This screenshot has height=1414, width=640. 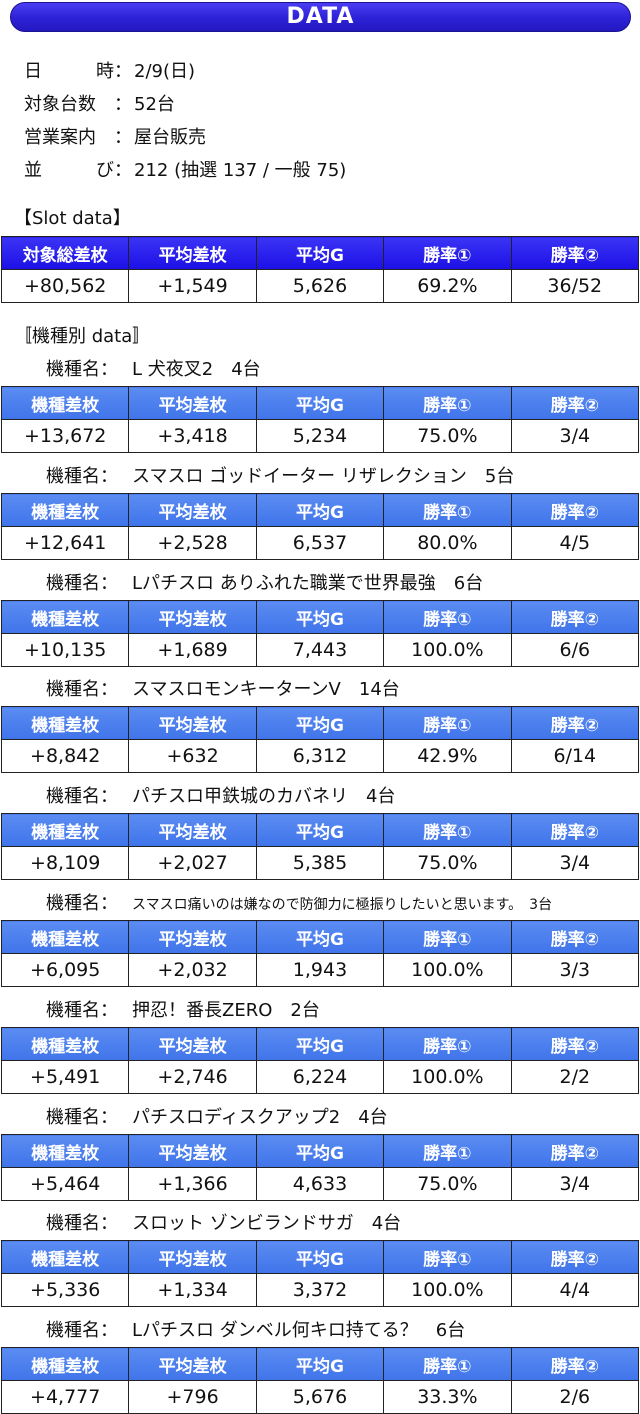 What do you see at coordinates (223, 688) in the screenshot?
I see `model-name: 機種名： スマスロモンキーターンV 14台` at bounding box center [223, 688].